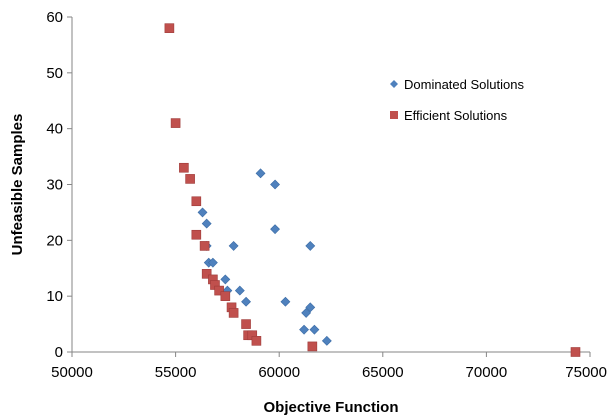  I want to click on legend-diamond-marker, so click(394, 84).